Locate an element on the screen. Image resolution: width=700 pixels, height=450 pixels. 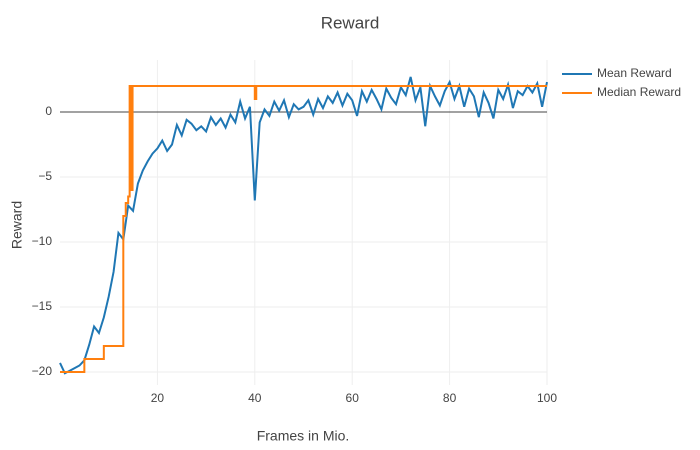
x-tick-label: 40 is located at coordinates (255, 398).